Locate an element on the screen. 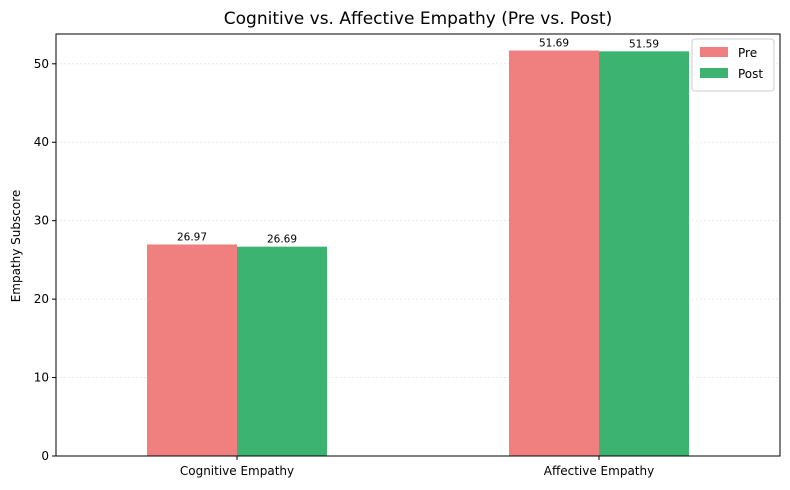  bar-value-label: 51.69 is located at coordinates (554, 44).